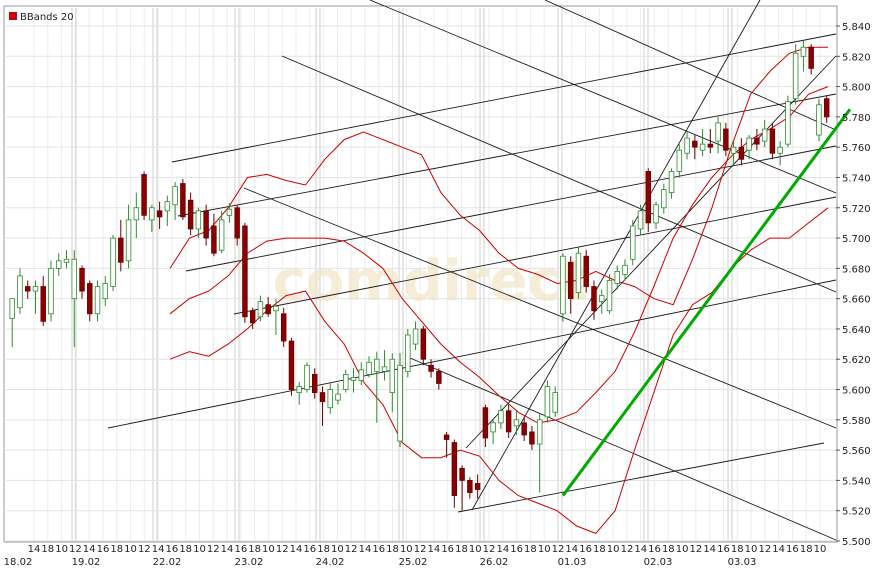 The height and width of the screenshot is (568, 872). I want to click on x-date-label: 24.02, so click(330, 562).